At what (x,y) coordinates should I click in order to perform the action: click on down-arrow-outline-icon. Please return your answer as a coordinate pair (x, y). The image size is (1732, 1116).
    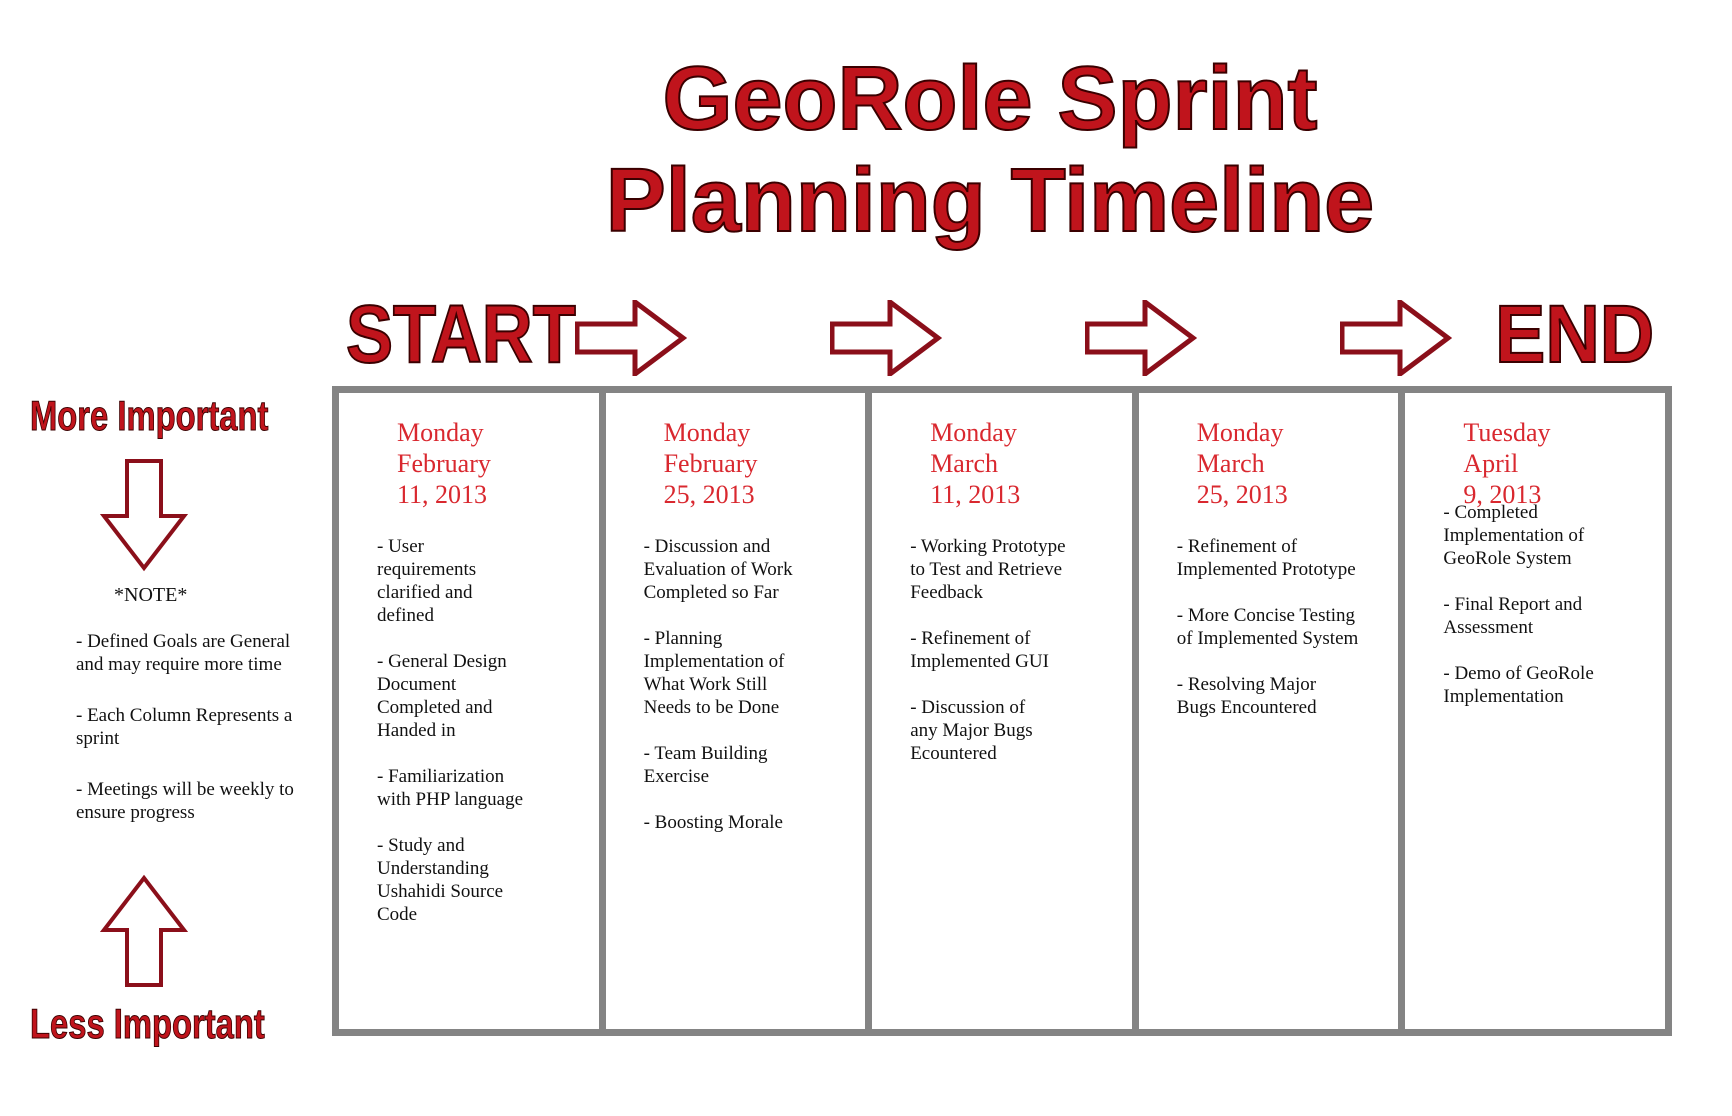
    Looking at the image, I should click on (144, 515).